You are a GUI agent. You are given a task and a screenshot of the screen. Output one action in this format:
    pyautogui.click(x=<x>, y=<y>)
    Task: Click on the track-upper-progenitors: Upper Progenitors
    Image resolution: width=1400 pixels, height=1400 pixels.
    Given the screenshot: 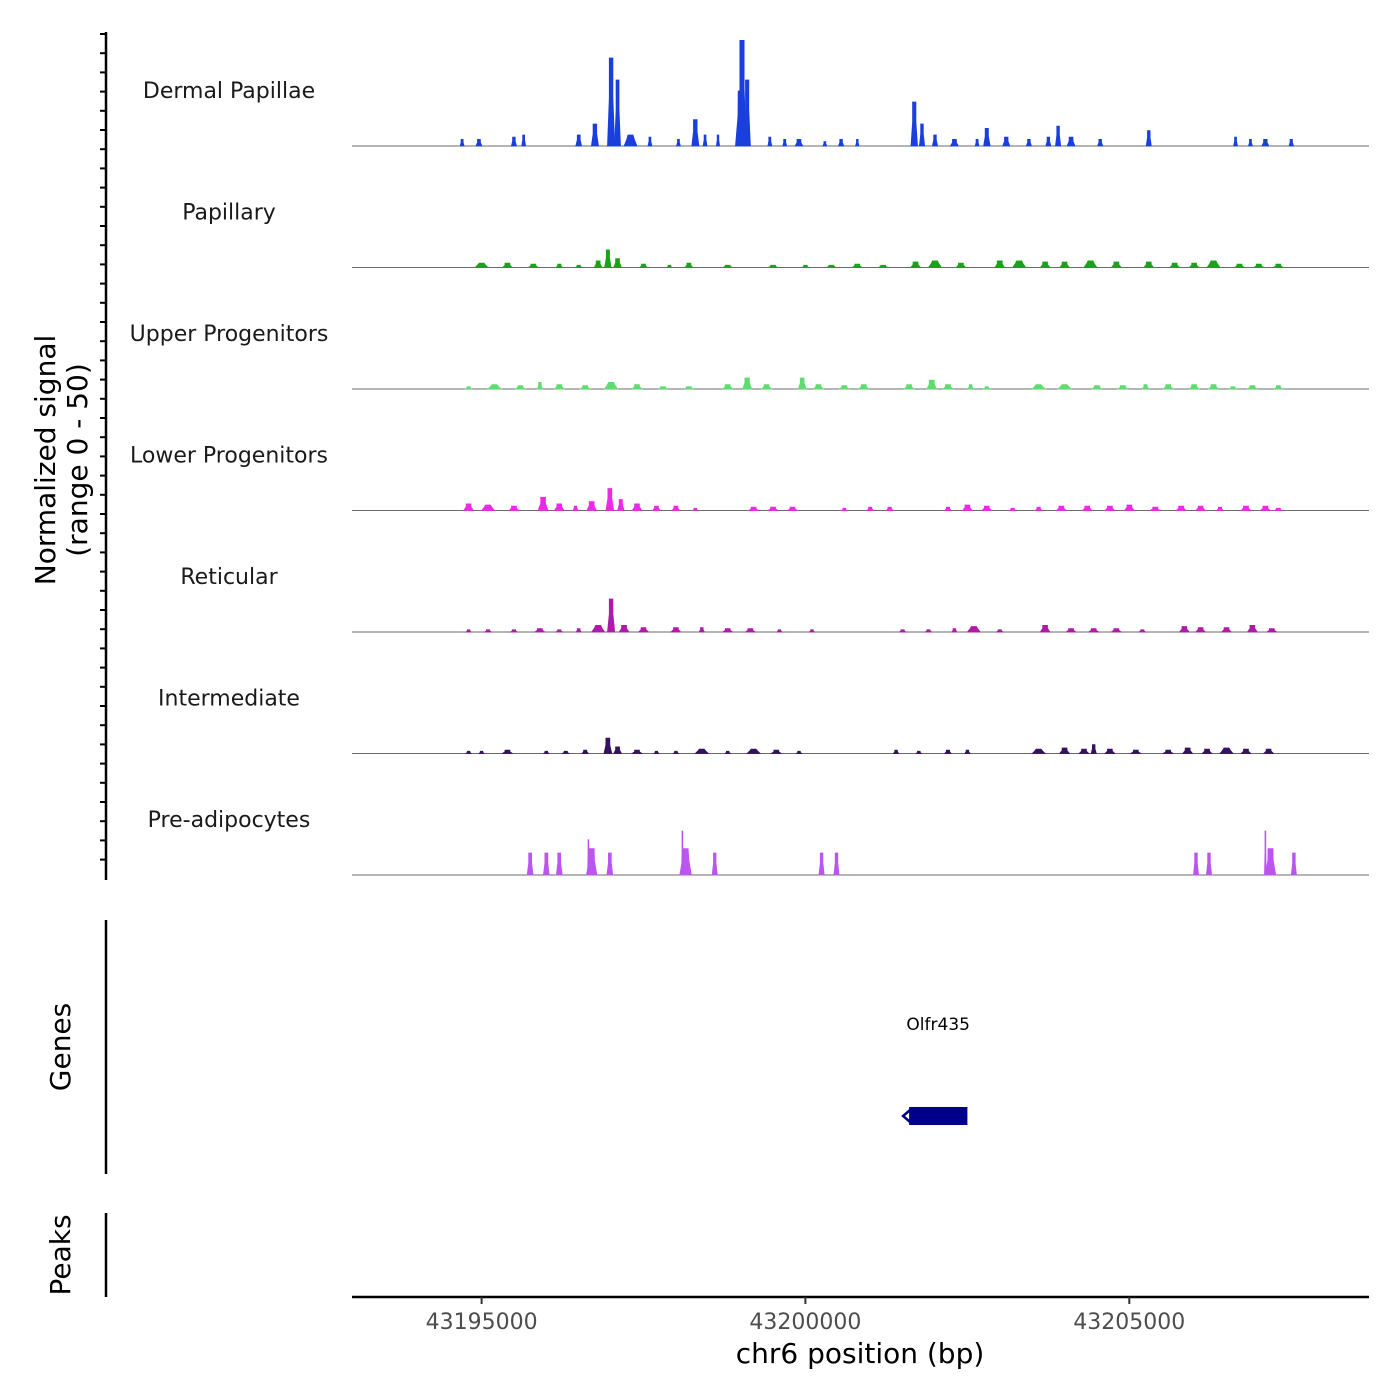 What is the action you would take?
    pyautogui.click(x=749, y=356)
    